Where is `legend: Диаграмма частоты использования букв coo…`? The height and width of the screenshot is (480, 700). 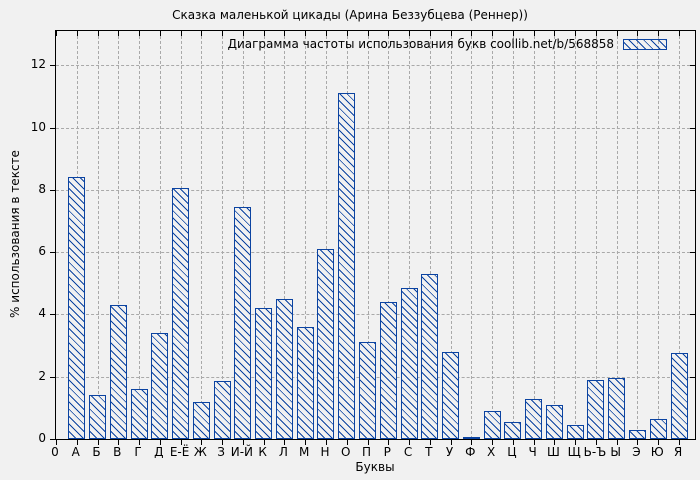 legend: Диаграмма частоты использования букв coo… is located at coordinates (447, 44).